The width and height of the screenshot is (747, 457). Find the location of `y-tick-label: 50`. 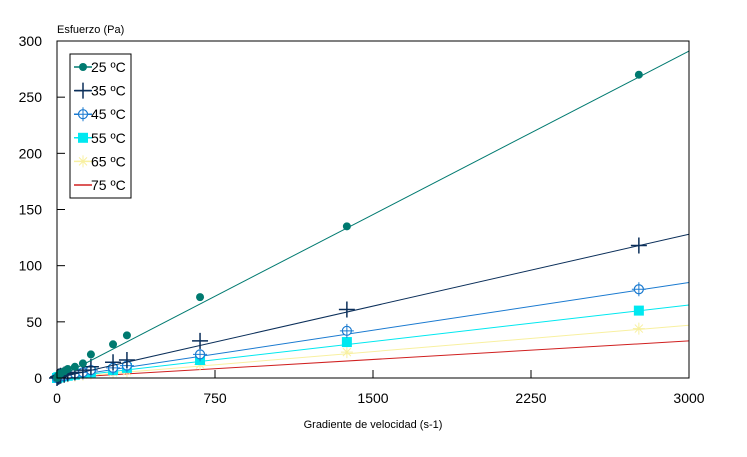

y-tick-label: 50 is located at coordinates (34, 322).